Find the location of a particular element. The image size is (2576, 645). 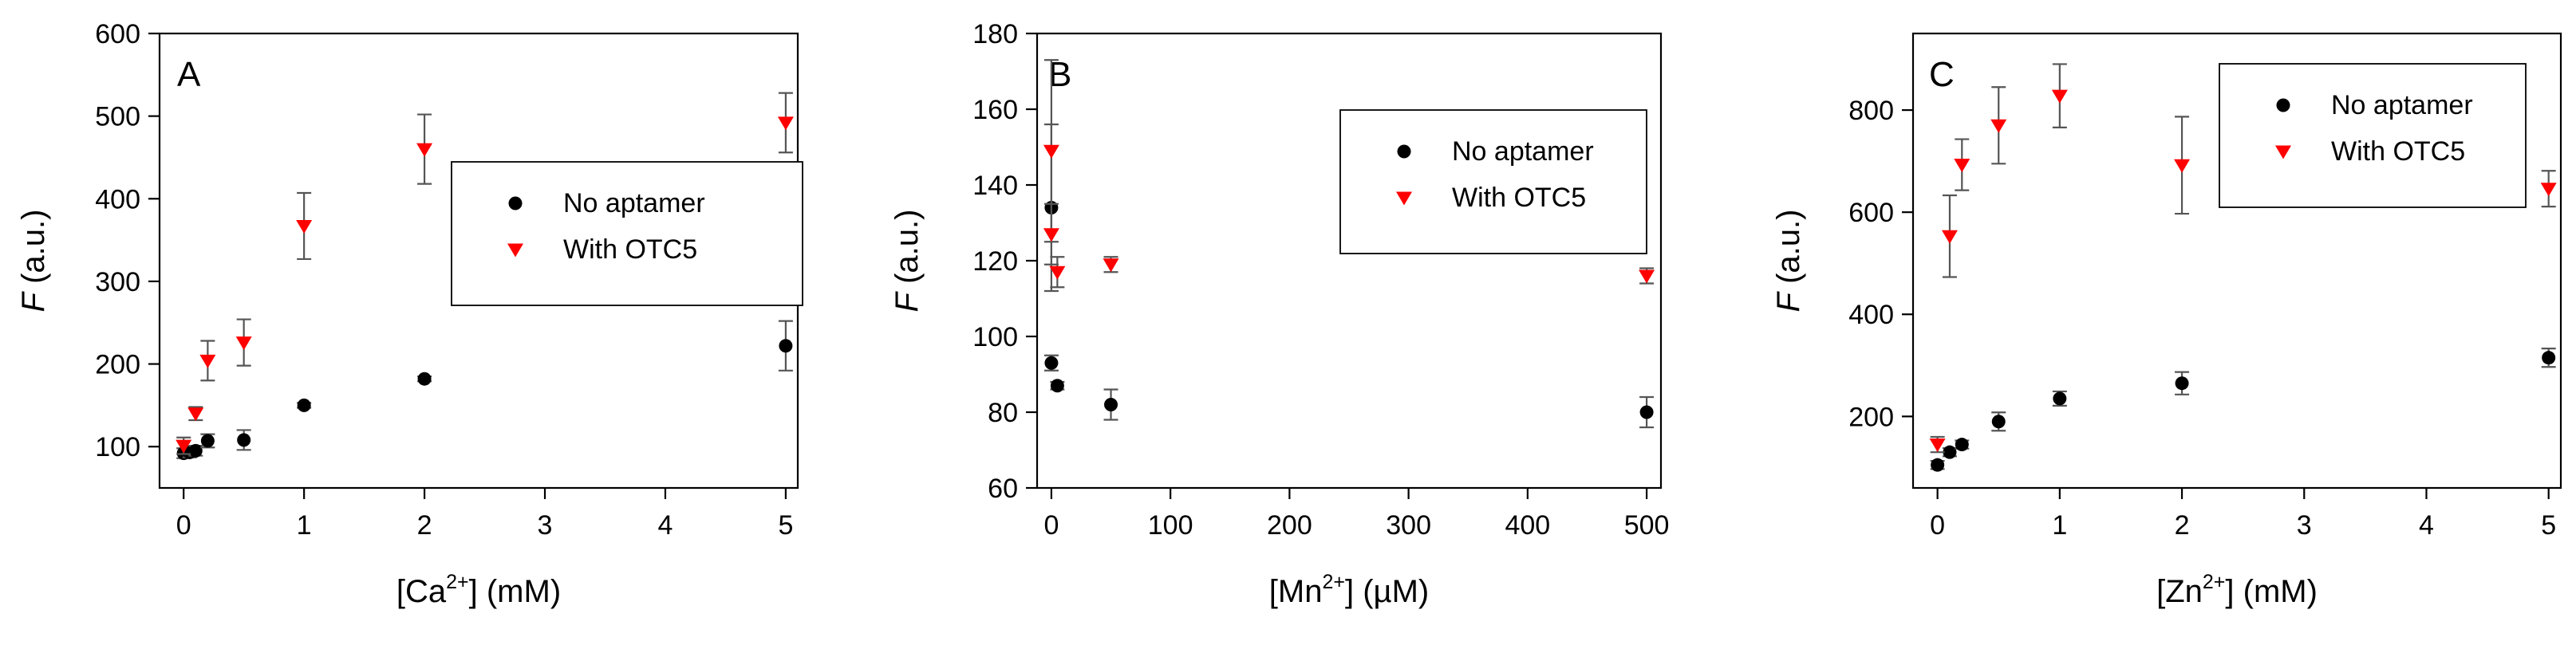

y-tick-label-a: 400 is located at coordinates (118, 199).